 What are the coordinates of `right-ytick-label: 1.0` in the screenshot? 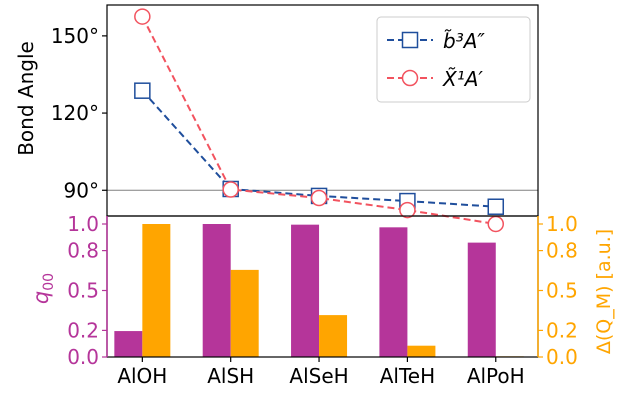 It's located at (562, 224).